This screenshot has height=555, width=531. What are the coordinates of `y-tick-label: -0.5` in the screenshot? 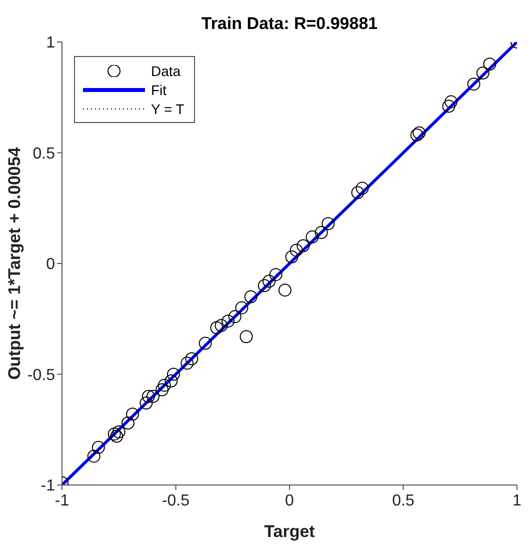 It's located at (41, 375).